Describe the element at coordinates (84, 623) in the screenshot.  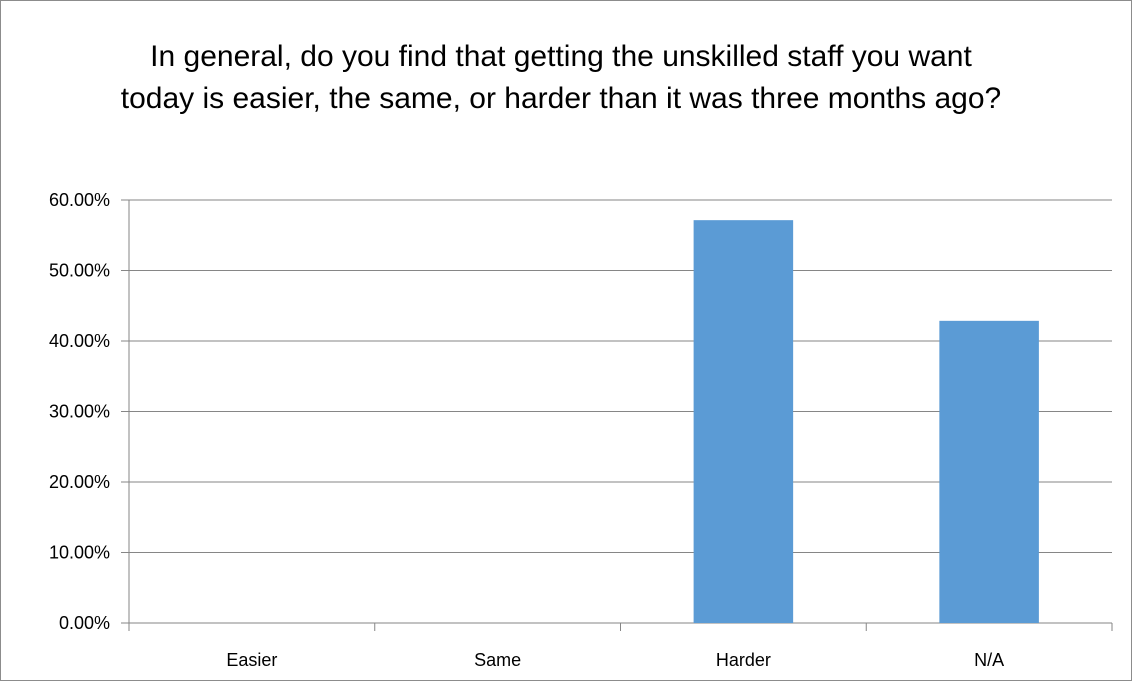
I see `y-tick-label: 0.00%` at that location.